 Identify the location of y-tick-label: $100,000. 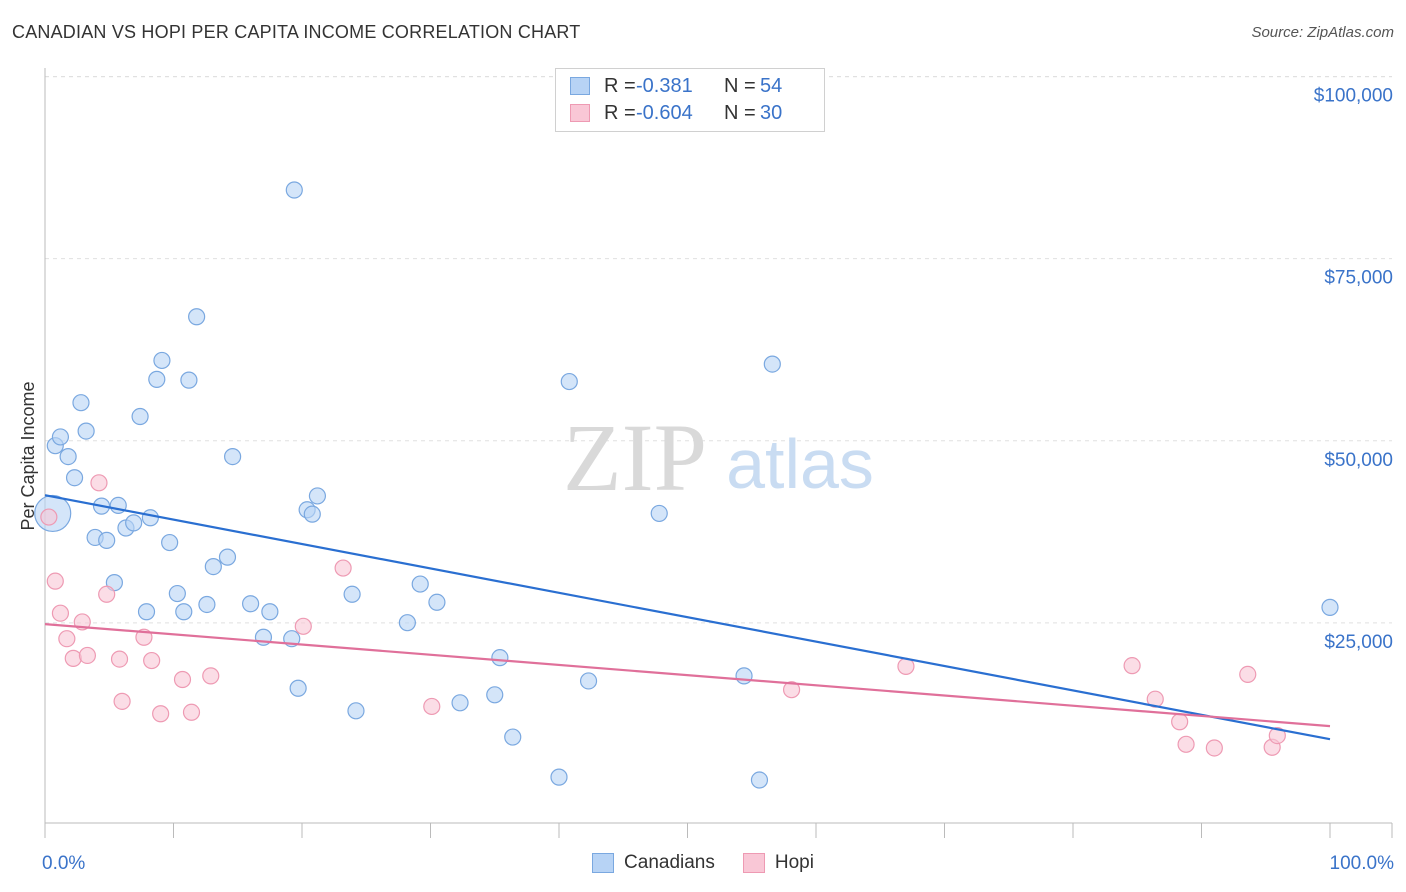
(1353, 96).